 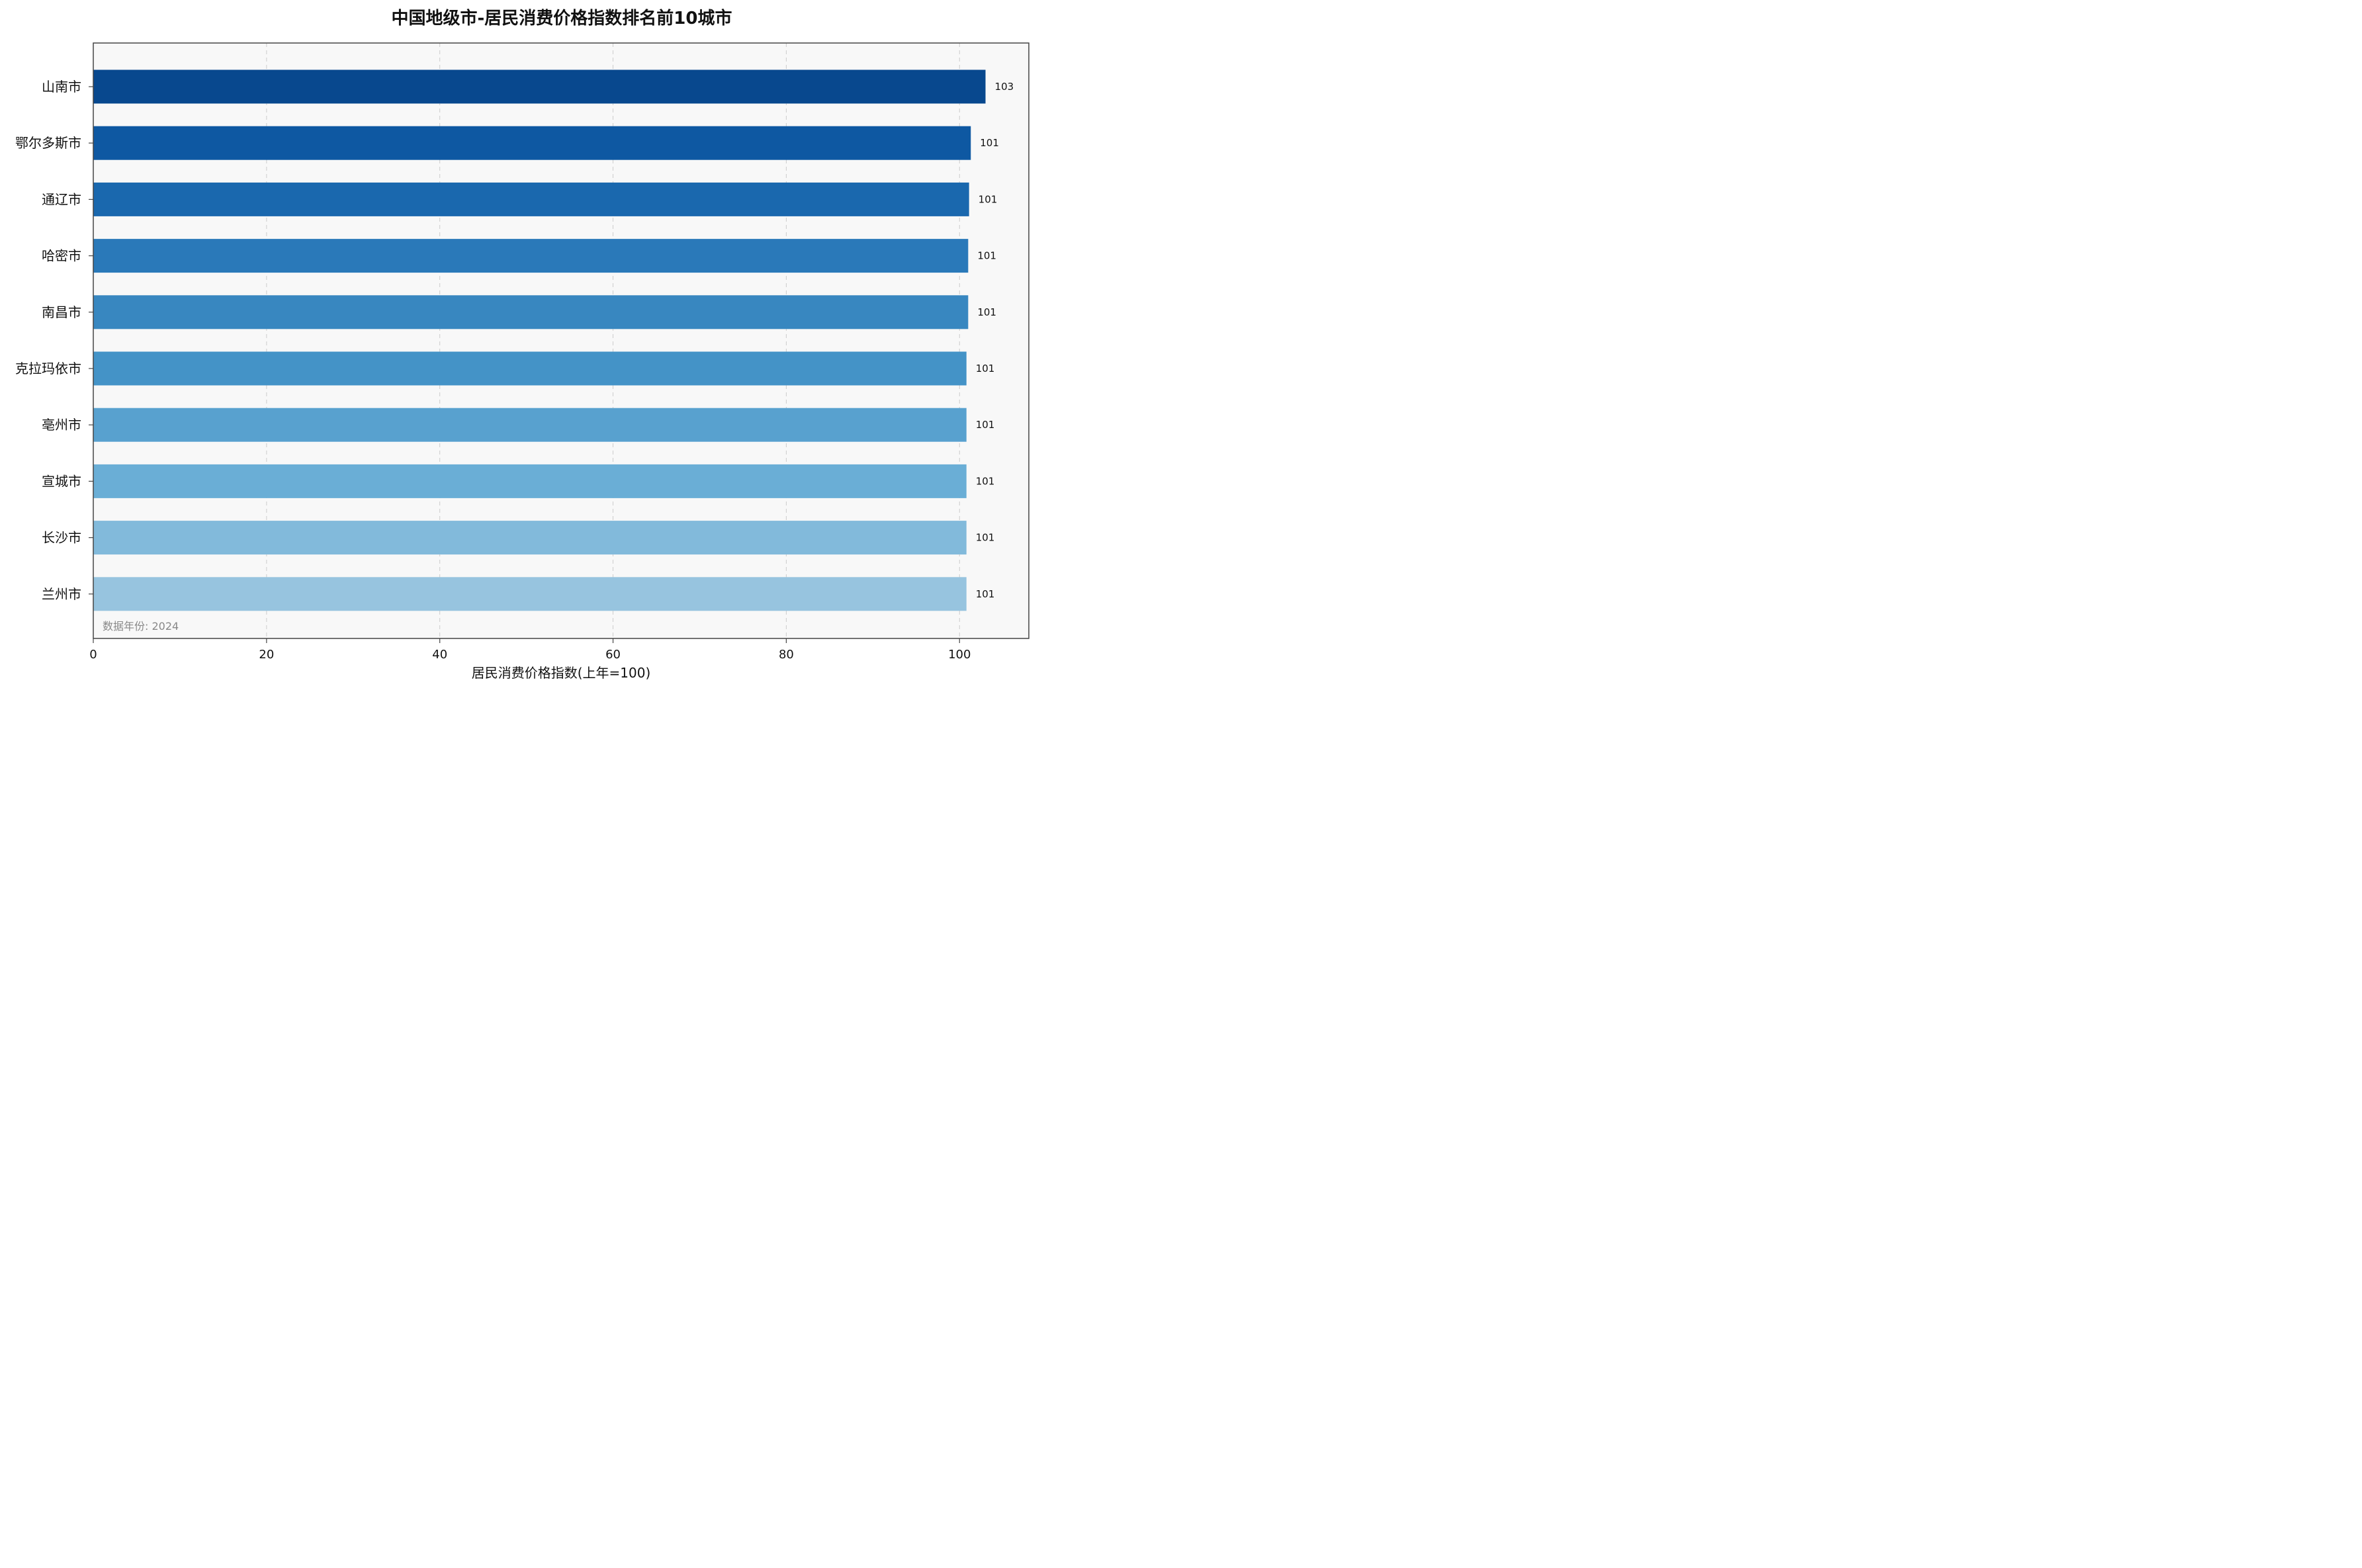 What do you see at coordinates (266, 655) in the screenshot?
I see `x-tick-label: 20` at bounding box center [266, 655].